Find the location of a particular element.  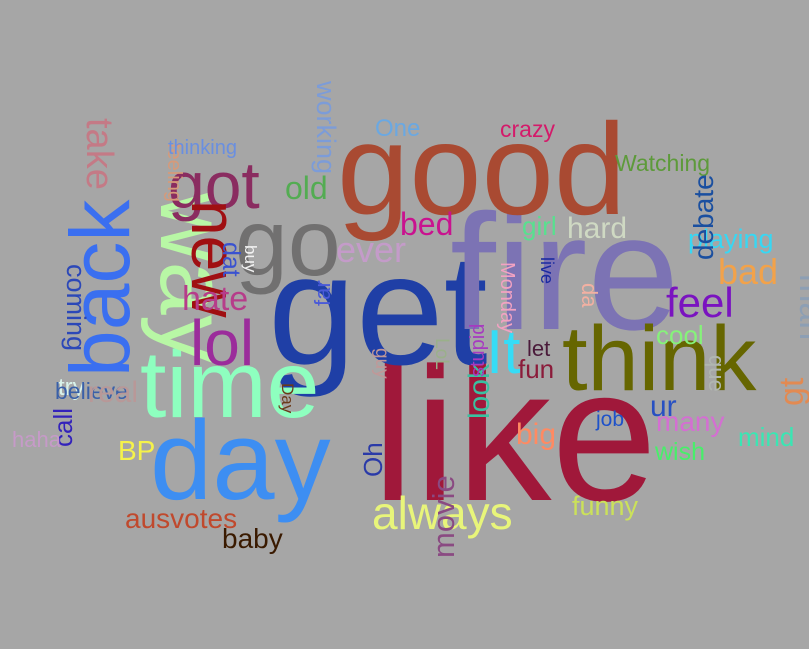

word-gt: gt is located at coordinates (791, 391).